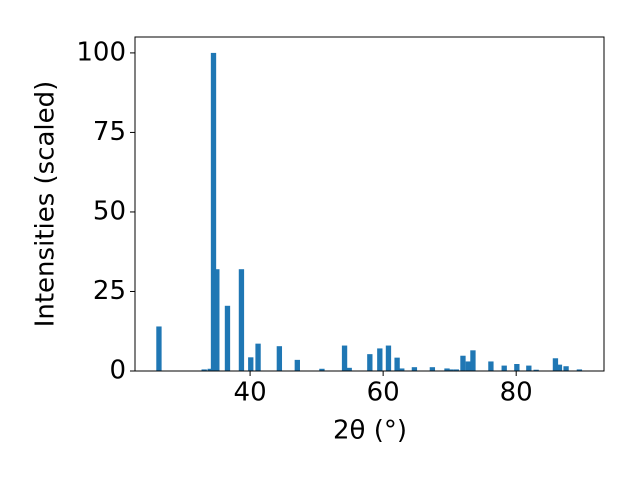 The height and width of the screenshot is (480, 640). What do you see at coordinates (101, 52) in the screenshot?
I see `y-tick-label: 100` at bounding box center [101, 52].